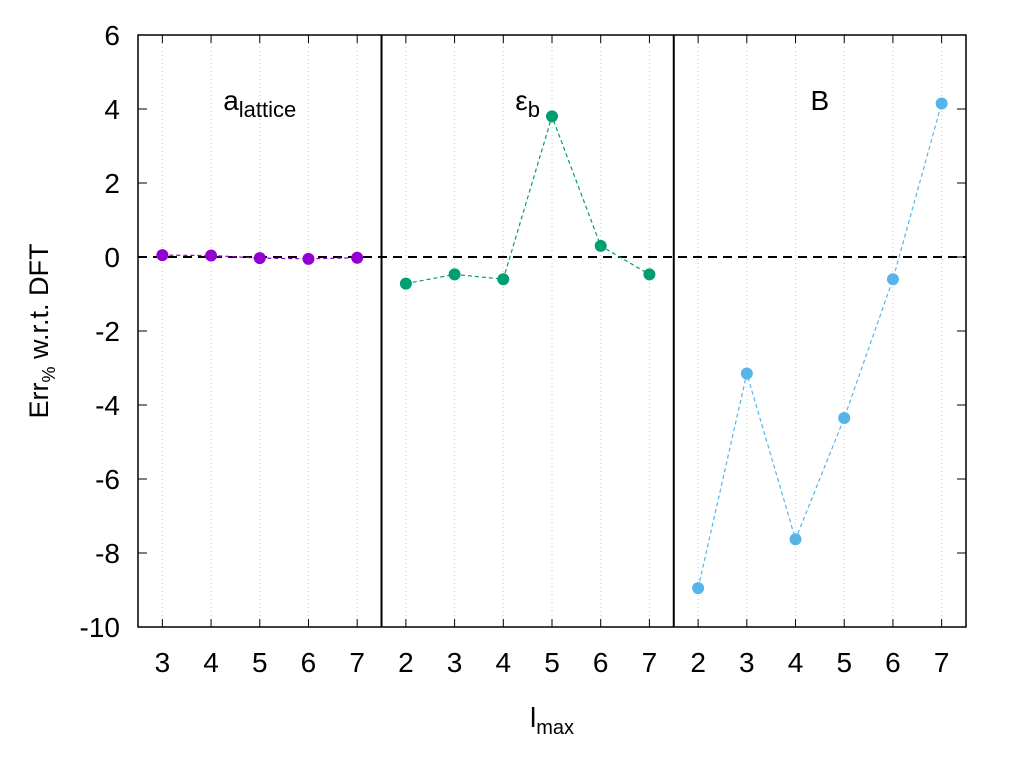 Image resolution: width=1024 pixels, height=768 pixels. What do you see at coordinates (39, 401) in the screenshot?
I see `y-axis-label-main: Err` at bounding box center [39, 401].